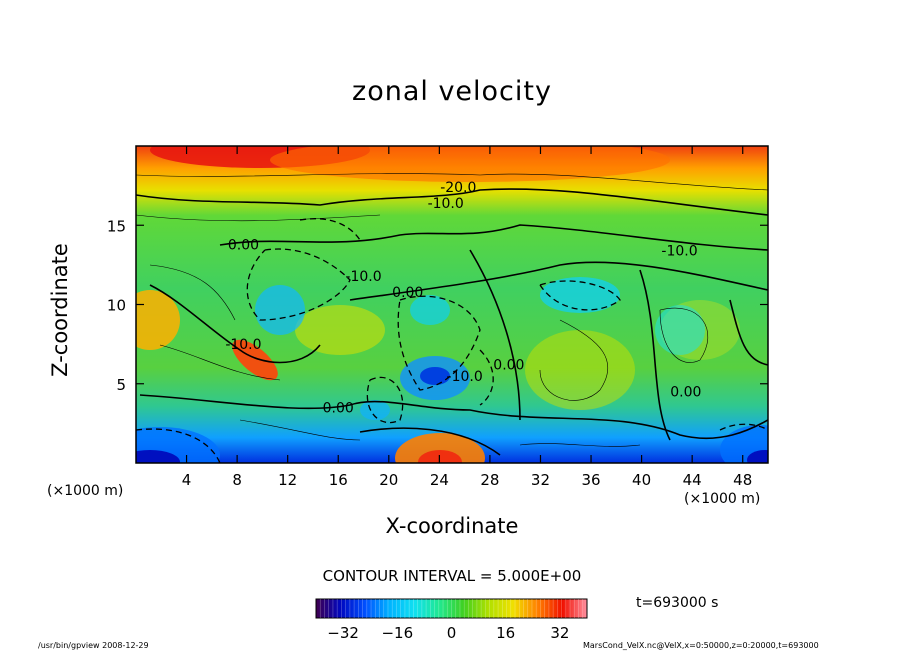 Image resolution: width=904 pixels, height=654 pixels. I want to click on colorbar: −32 −16 0 16 32, so click(451, 620).